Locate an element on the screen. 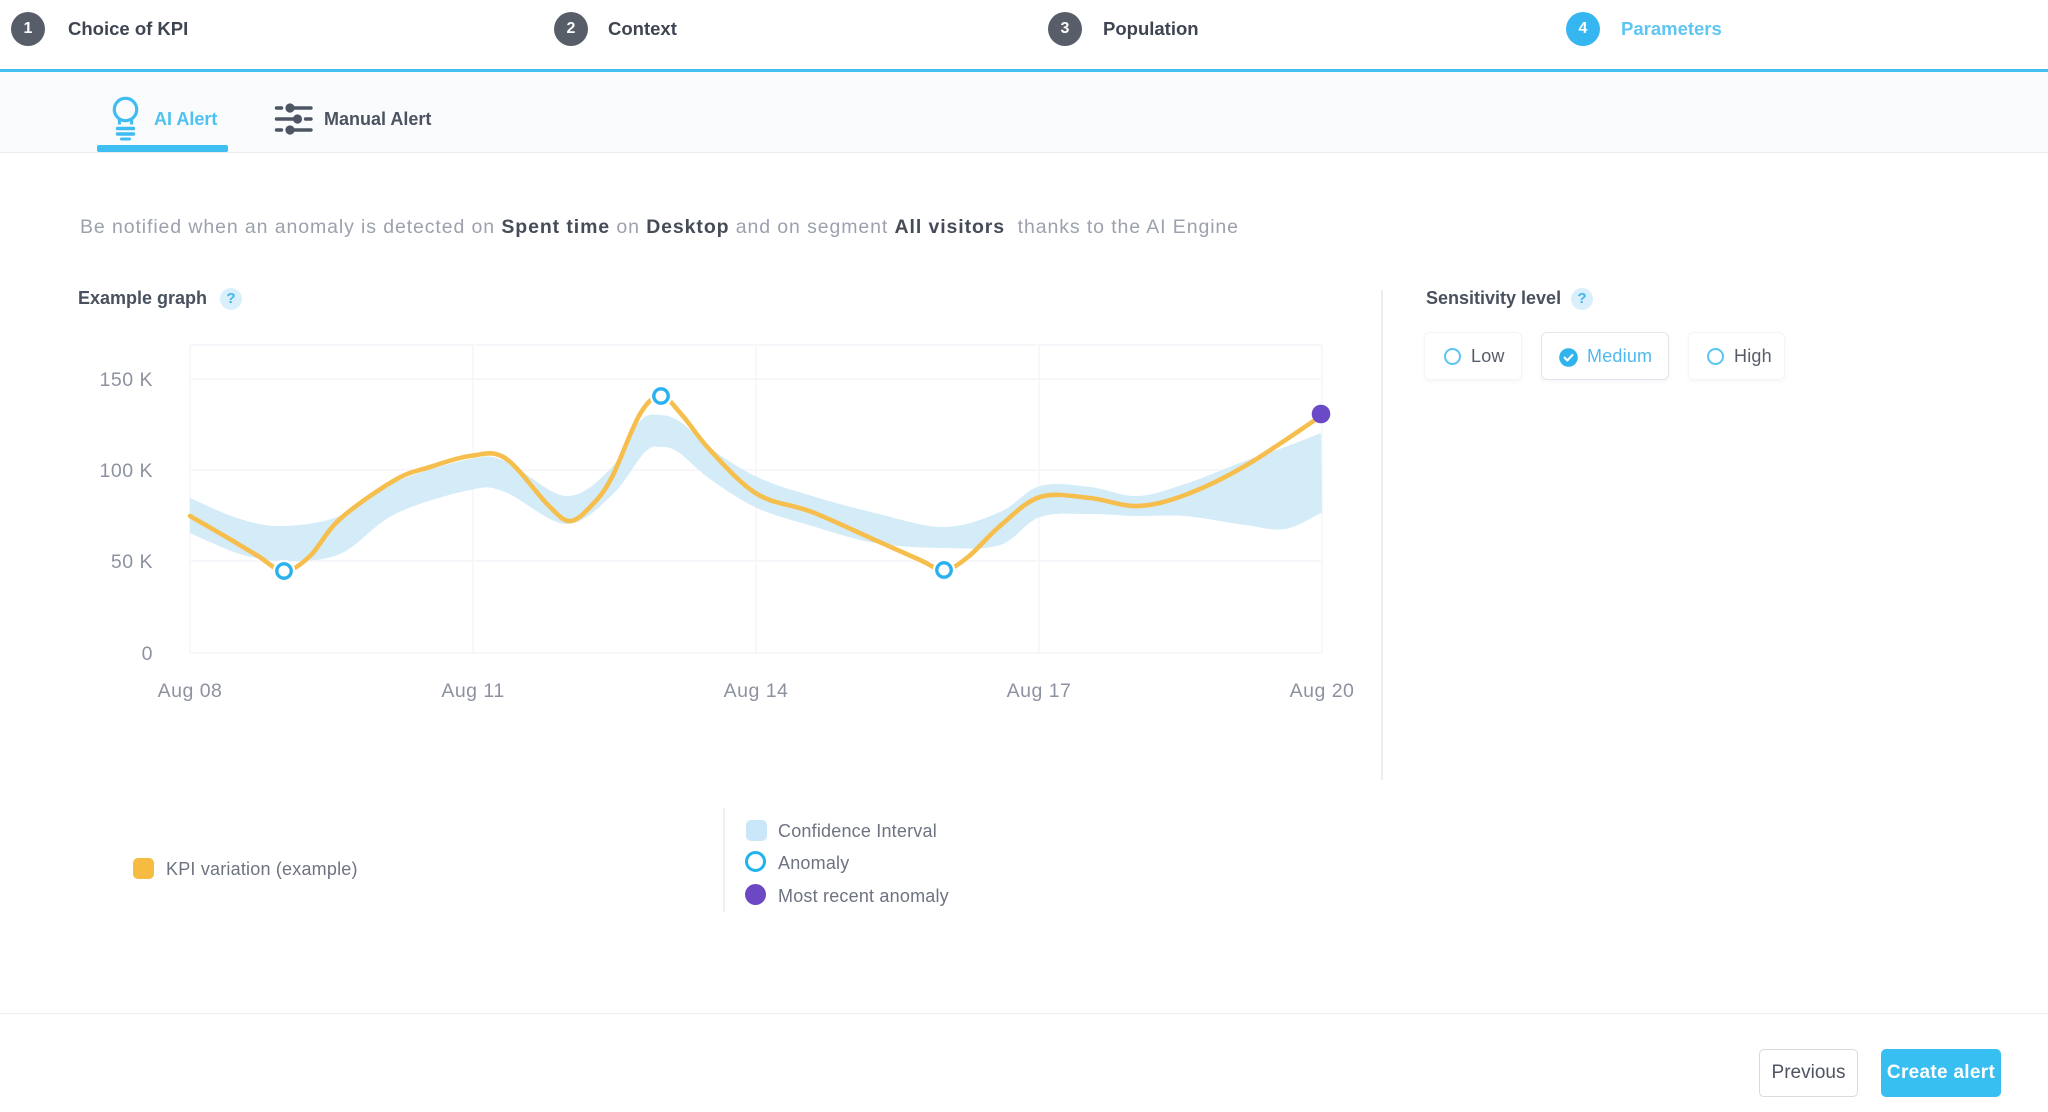 Image resolution: width=2048 pixels, height=1112 pixels. svg-text: 50 K is located at coordinates (132, 562).